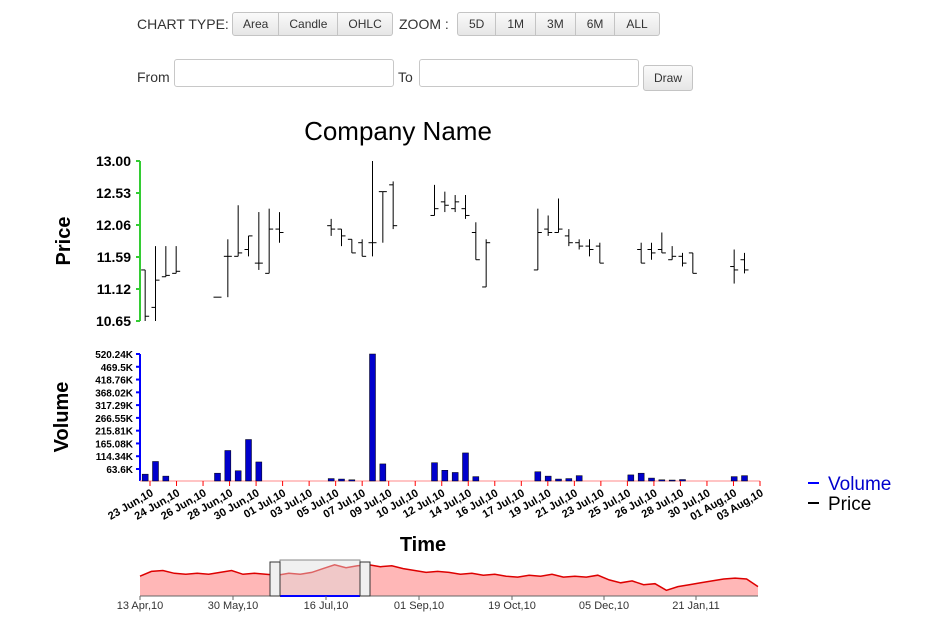 The image size is (951, 624). Describe the element at coordinates (113, 321) in the screenshot. I see `price-tick-label: 10.65` at that location.